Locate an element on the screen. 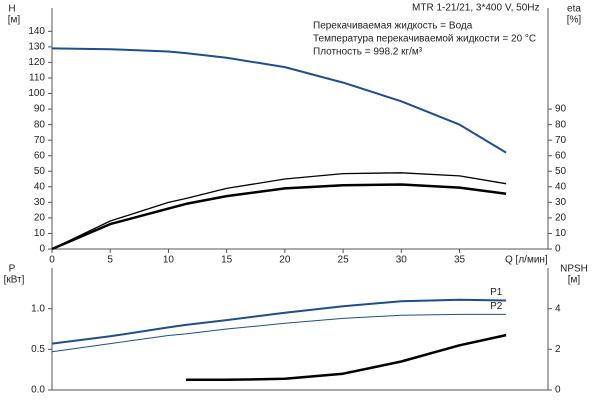  x-tick-label: 30 is located at coordinates (402, 260).